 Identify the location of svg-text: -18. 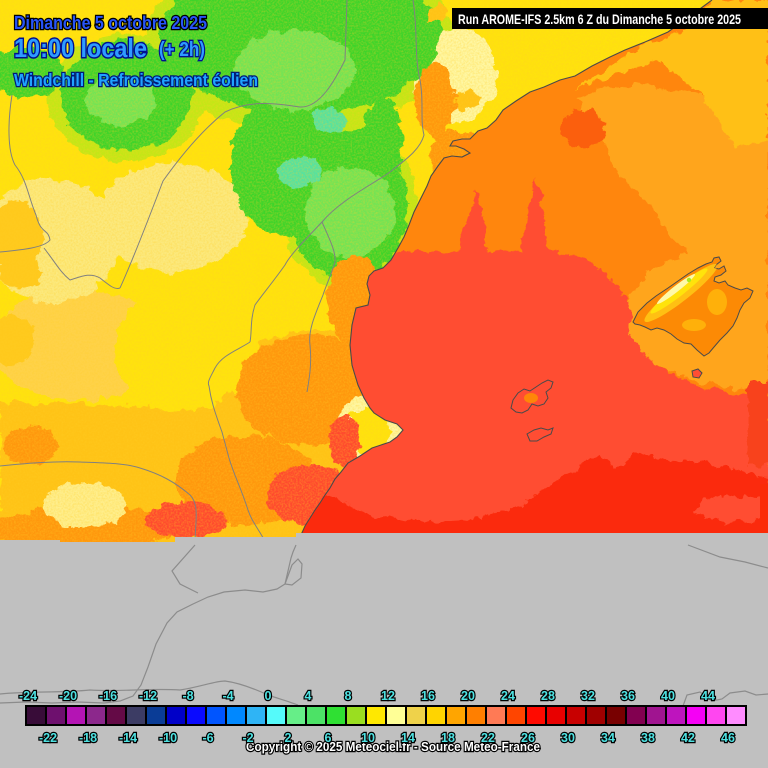
(88, 738).